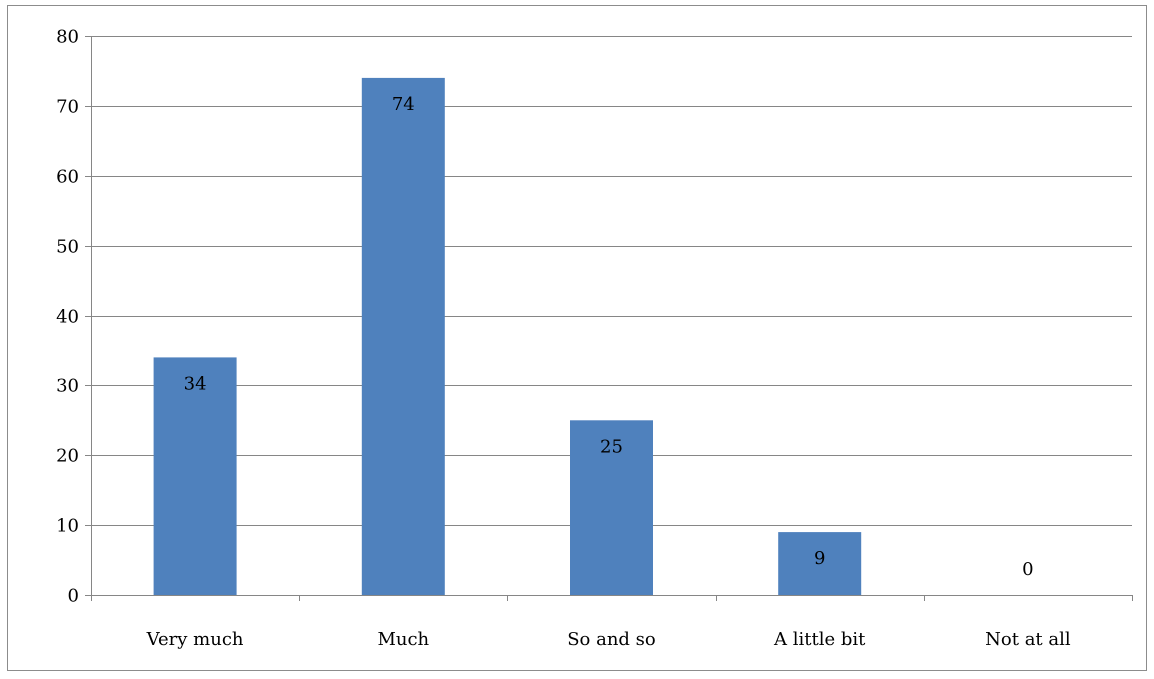 The width and height of the screenshot is (1154, 679). I want to click on y-tick-label: 40, so click(67, 317).